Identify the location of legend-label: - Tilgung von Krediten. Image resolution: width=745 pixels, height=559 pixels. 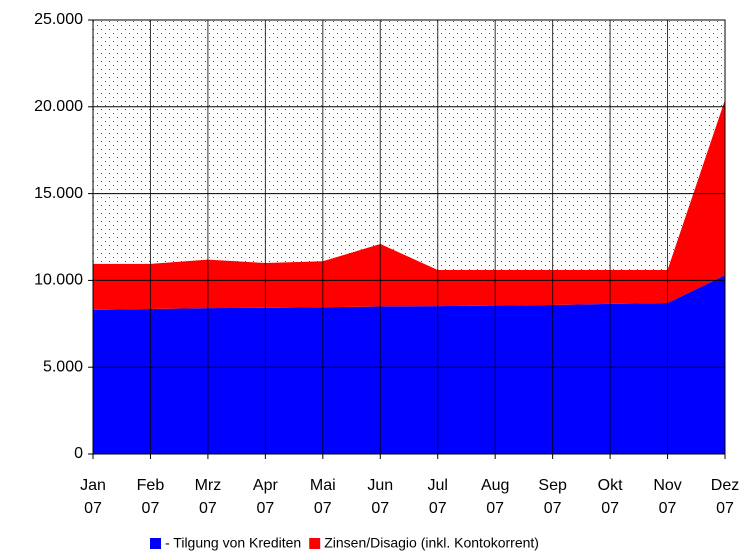
(233, 543).